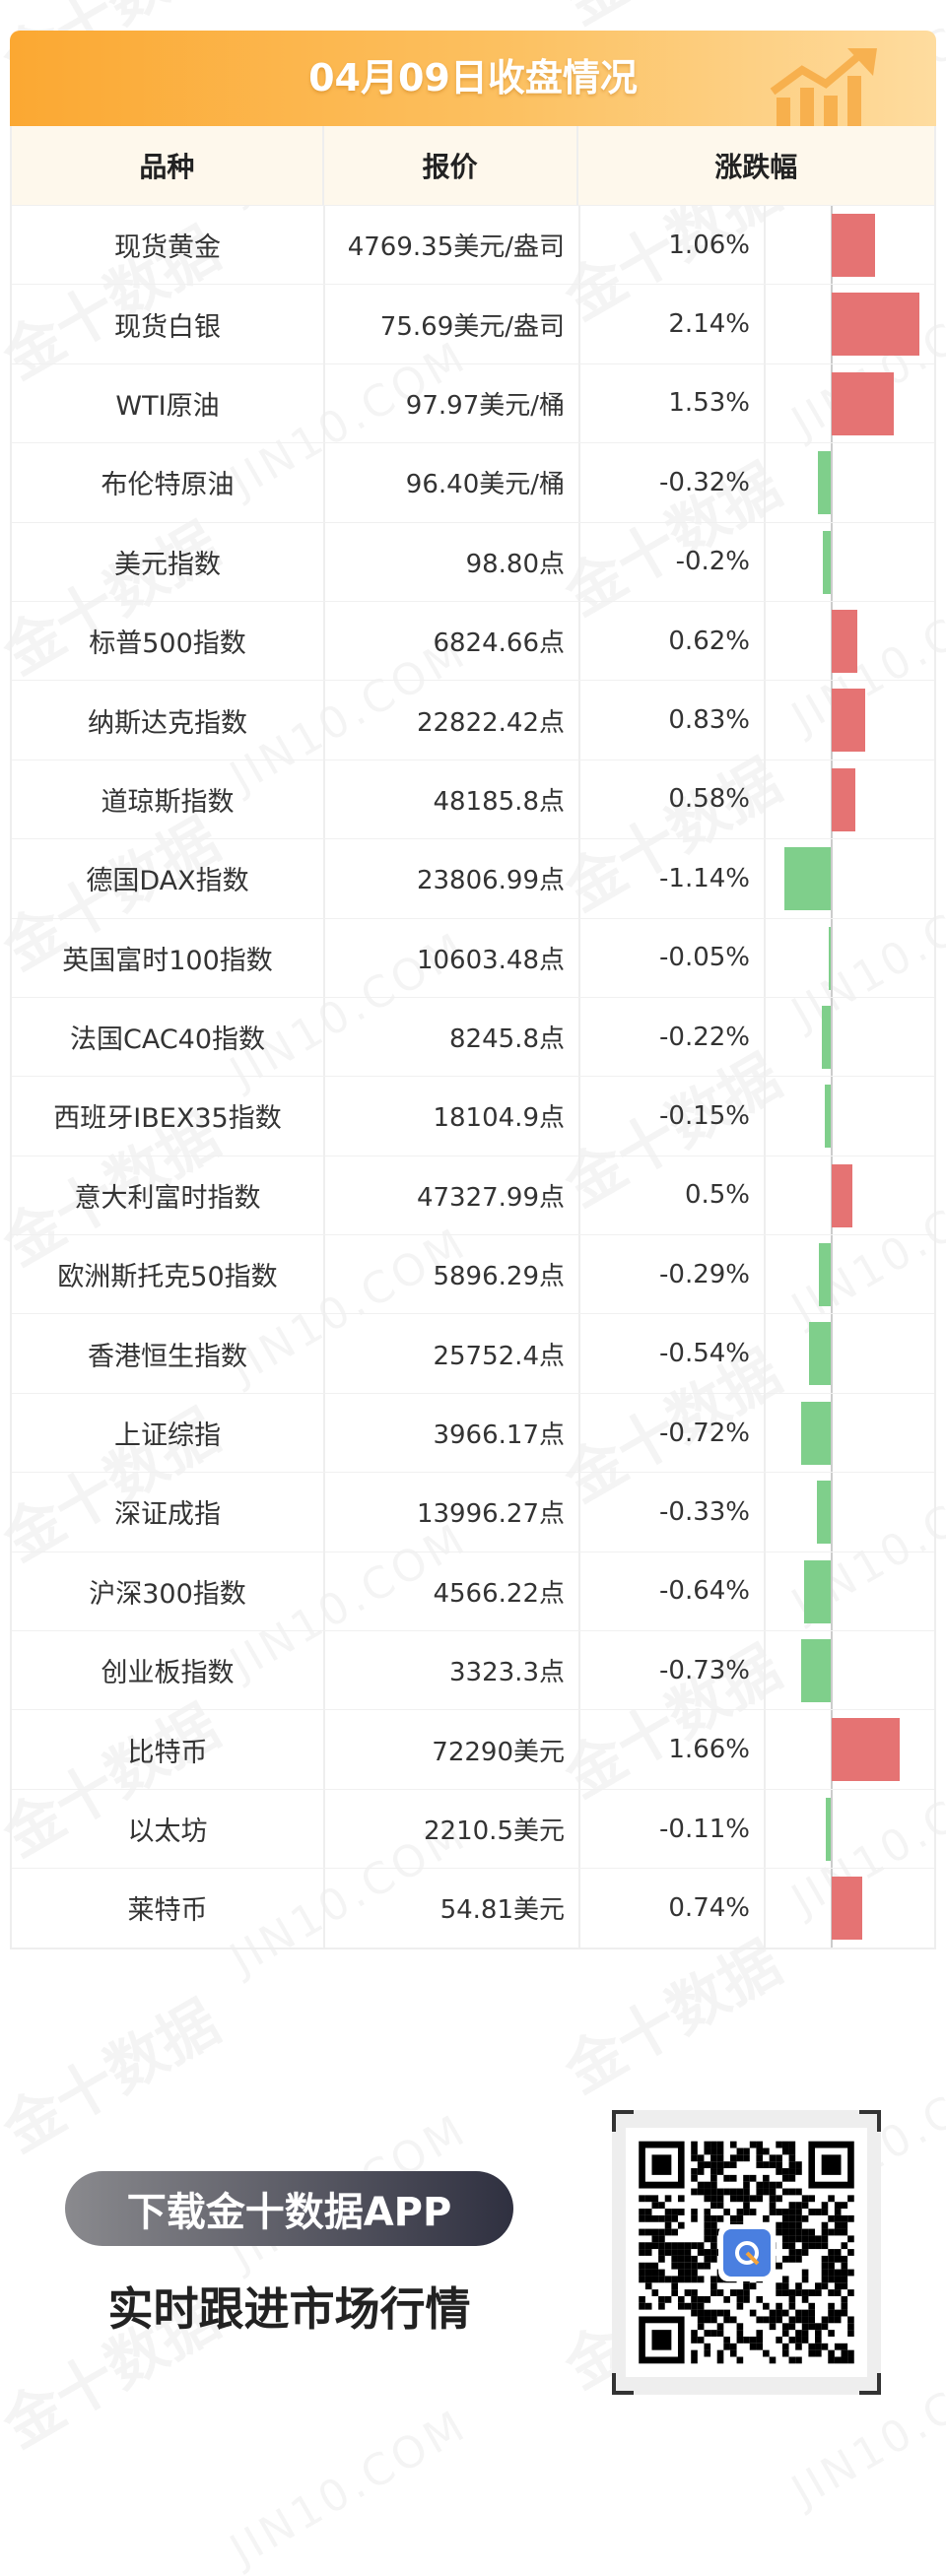 Image resolution: width=946 pixels, height=2576 pixels. I want to click on instrument-name: 创业板指数, so click(168, 1671).